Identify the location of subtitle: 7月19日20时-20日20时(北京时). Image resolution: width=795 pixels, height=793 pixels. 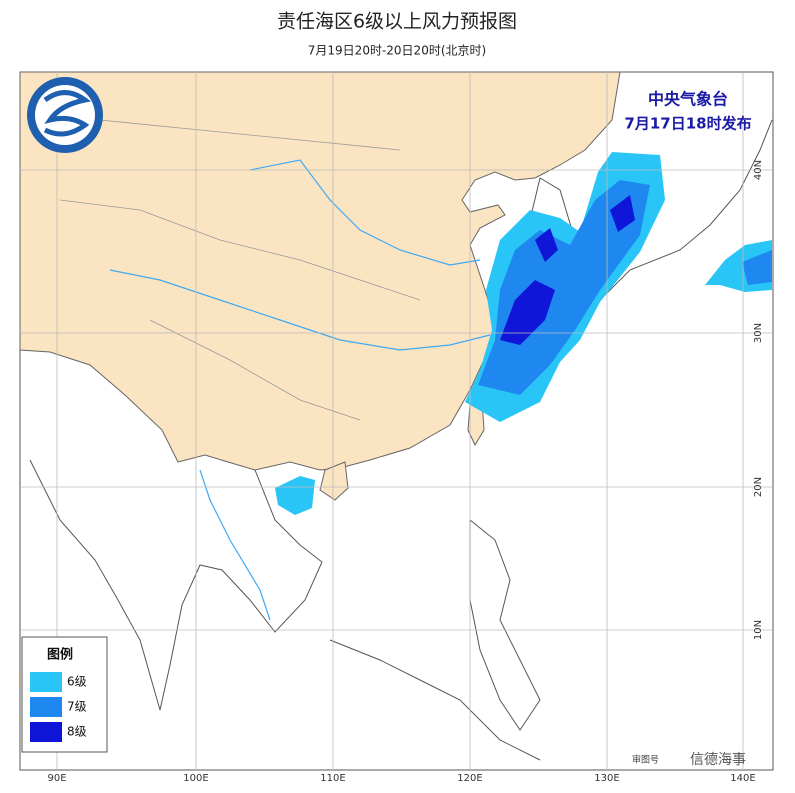
(397, 51).